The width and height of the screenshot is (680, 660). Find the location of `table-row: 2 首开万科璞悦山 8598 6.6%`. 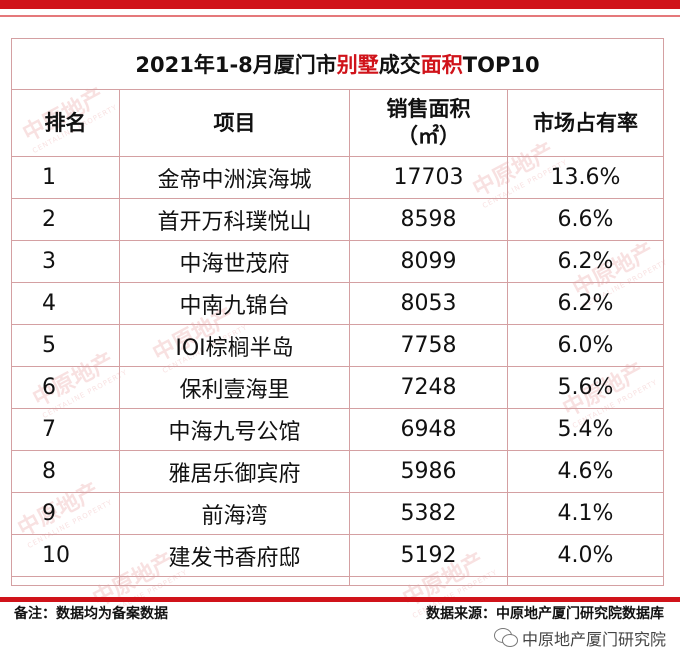

table-row: 2 首开万科璞悦山 8598 6.6% is located at coordinates (337, 219).